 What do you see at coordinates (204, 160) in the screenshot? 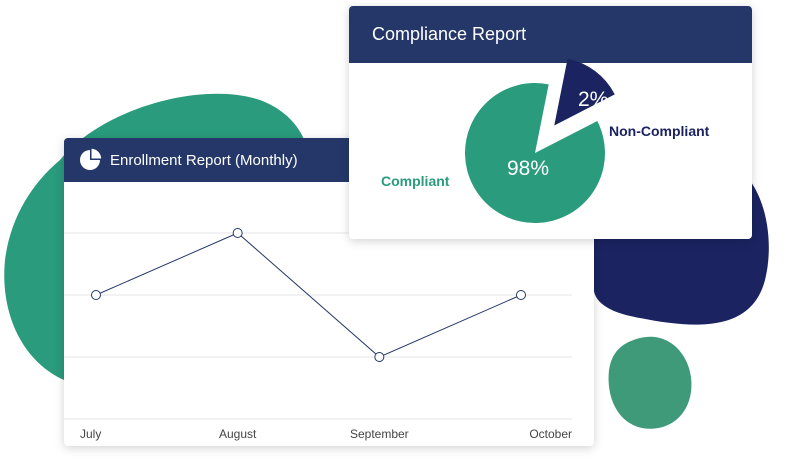
I see `enrollment-report-title: Enrollment Report (Monthly)` at bounding box center [204, 160].